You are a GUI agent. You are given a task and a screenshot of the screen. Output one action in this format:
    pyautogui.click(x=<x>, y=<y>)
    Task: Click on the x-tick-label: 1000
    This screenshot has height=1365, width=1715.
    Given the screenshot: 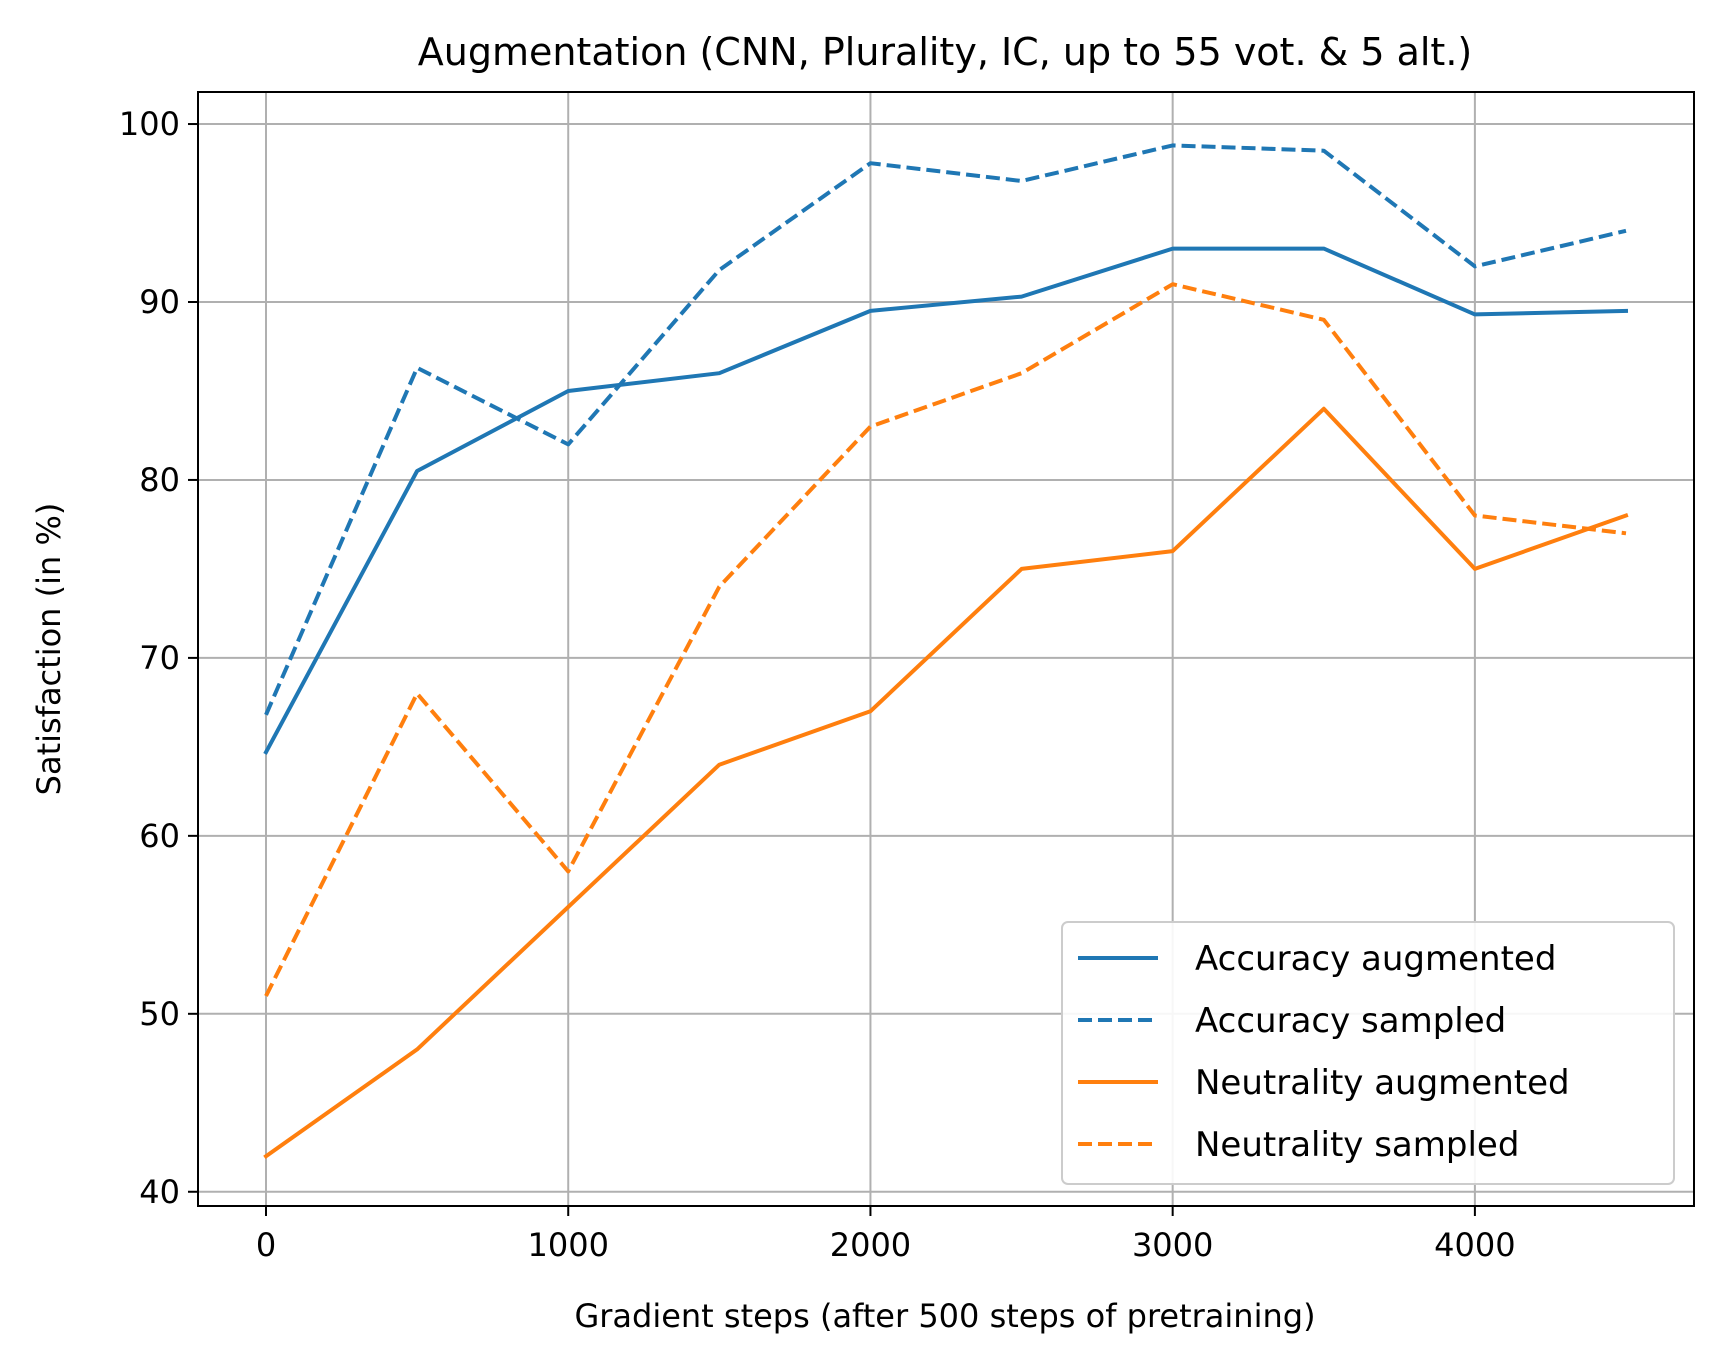 What is the action you would take?
    pyautogui.click(x=568, y=1245)
    